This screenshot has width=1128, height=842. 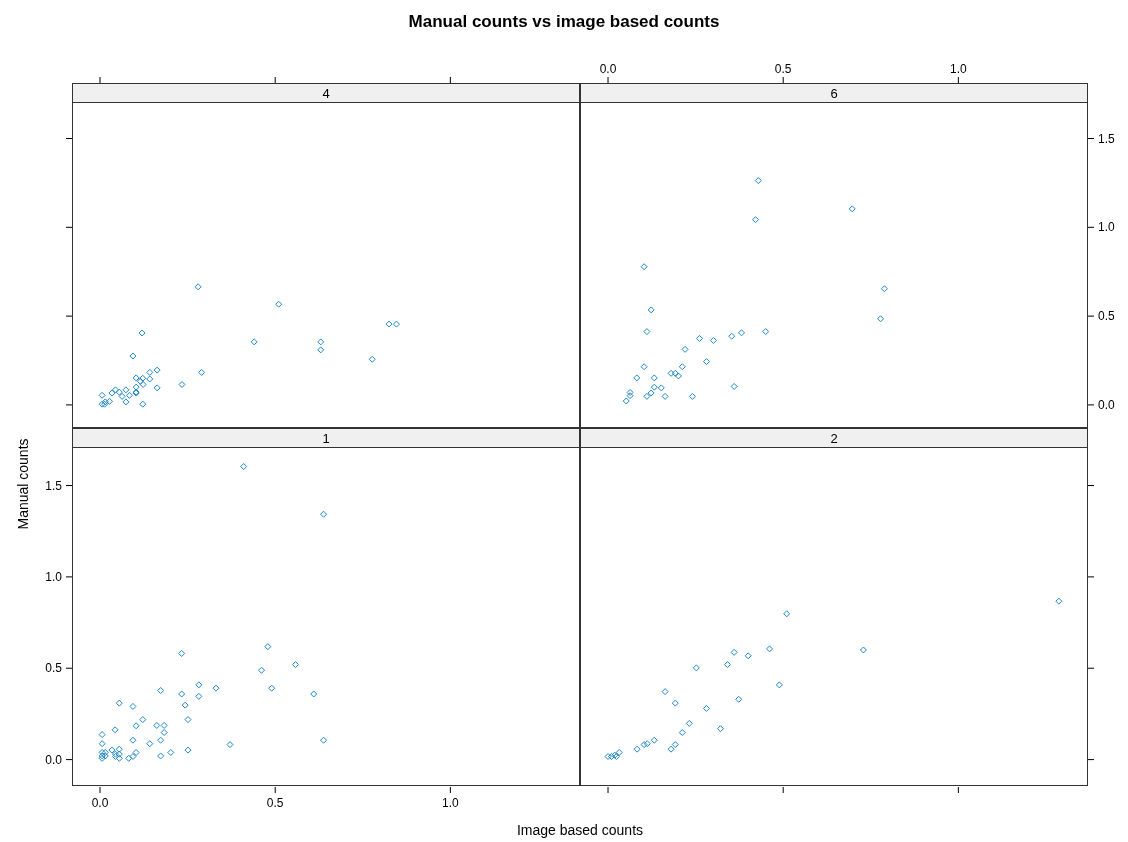 What do you see at coordinates (564, 22) in the screenshot?
I see `text: Manual counts vs image based counts` at bounding box center [564, 22].